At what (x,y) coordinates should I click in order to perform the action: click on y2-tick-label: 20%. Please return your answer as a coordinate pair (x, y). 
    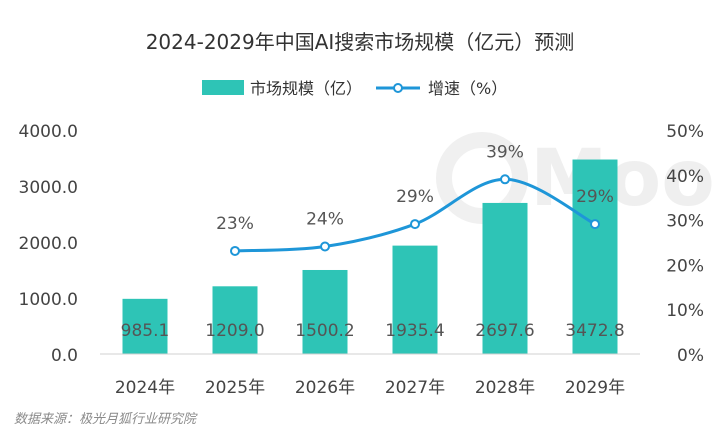
    Looking at the image, I should click on (685, 266).